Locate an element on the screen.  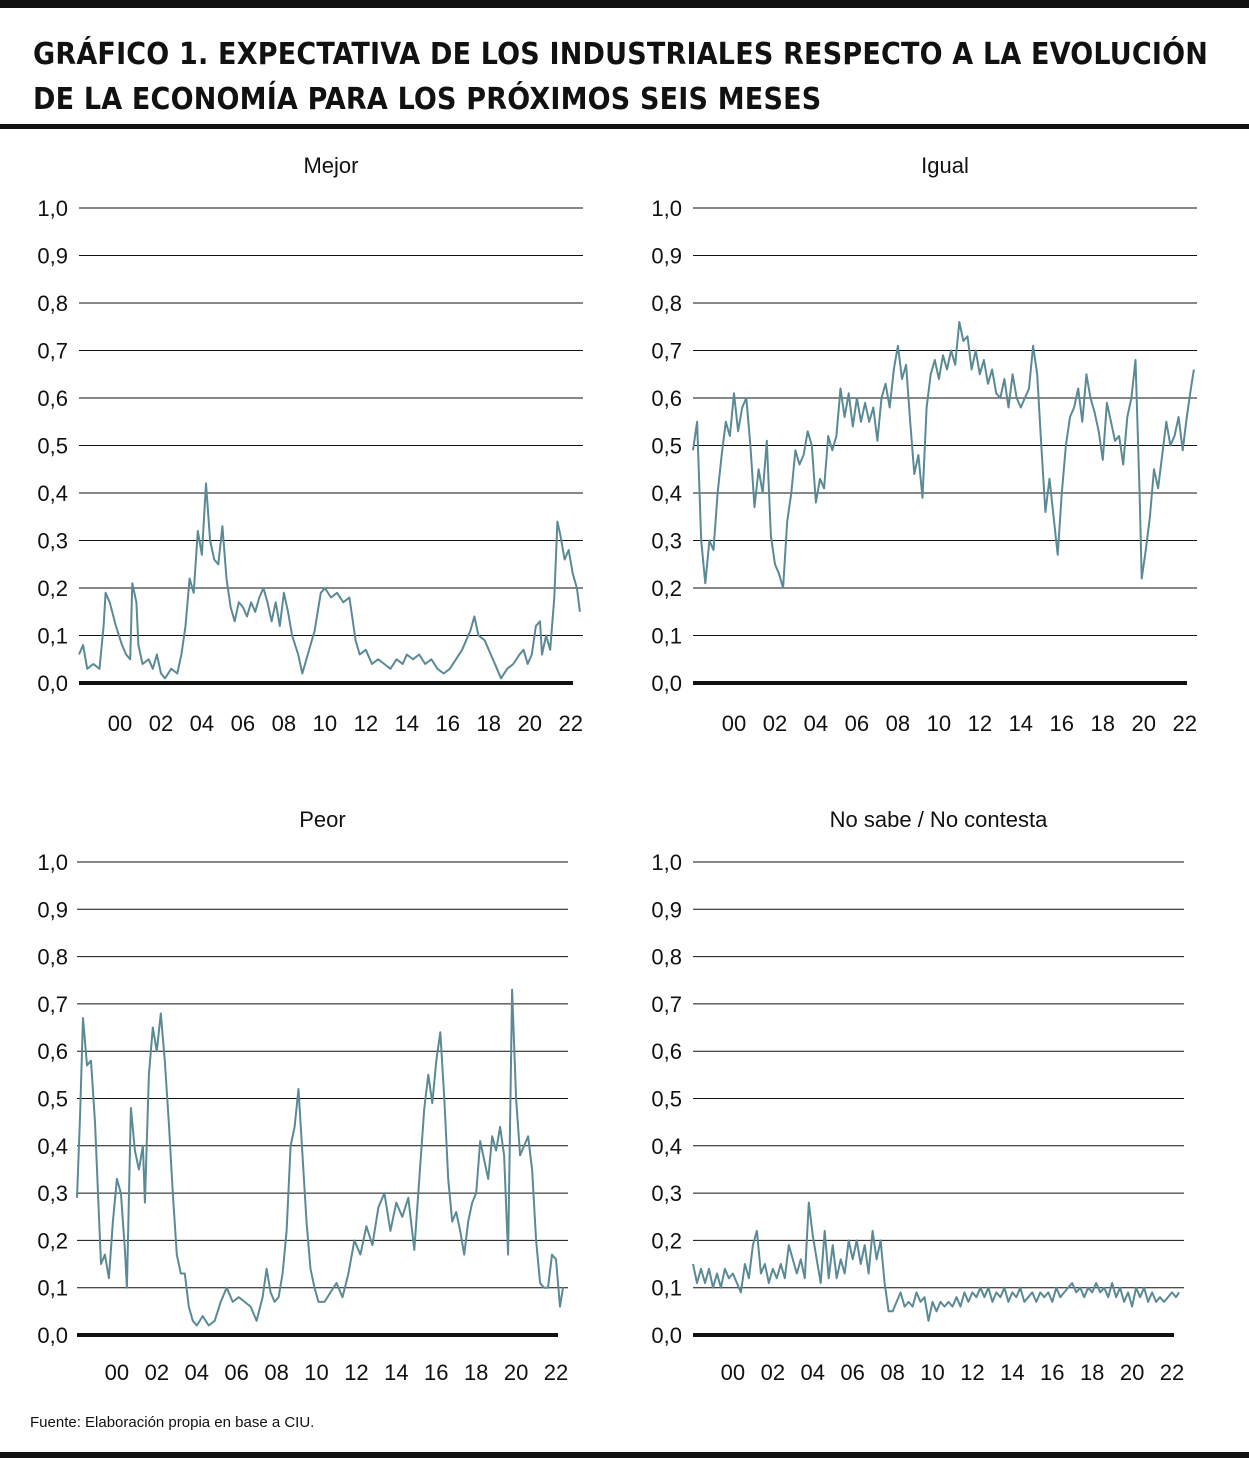
series-line-peor is located at coordinates (320, 1157).